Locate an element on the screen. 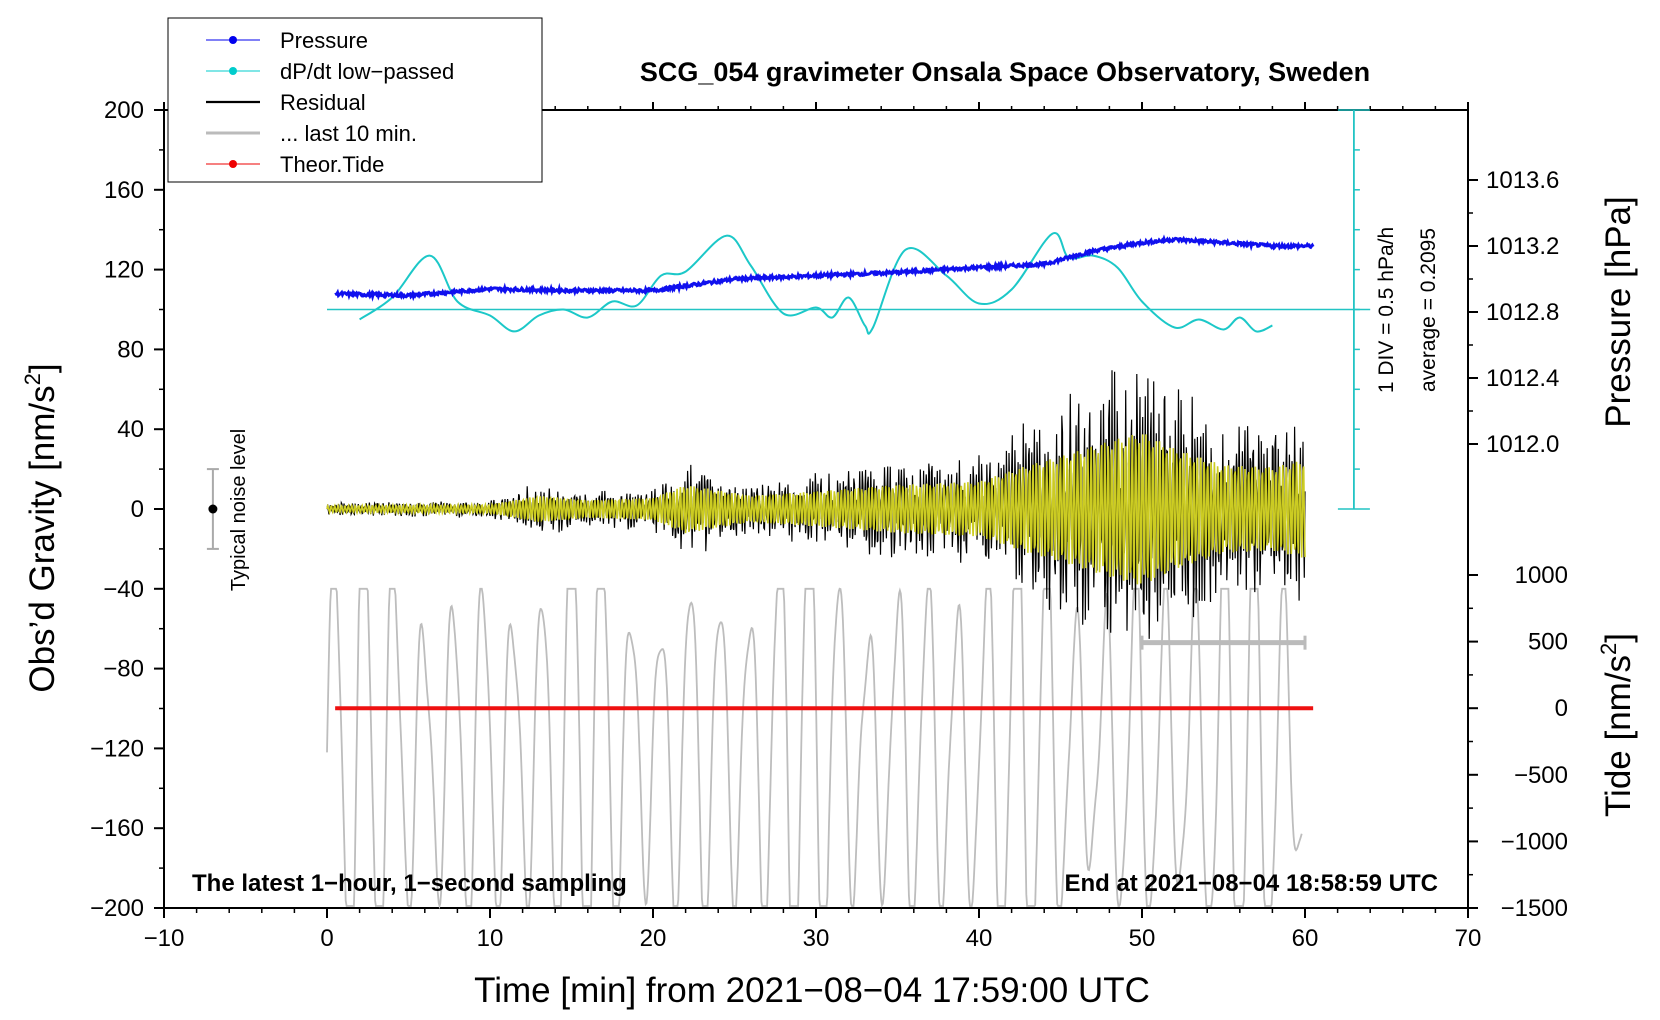  x-tick-label: 40 is located at coordinates (979, 938).